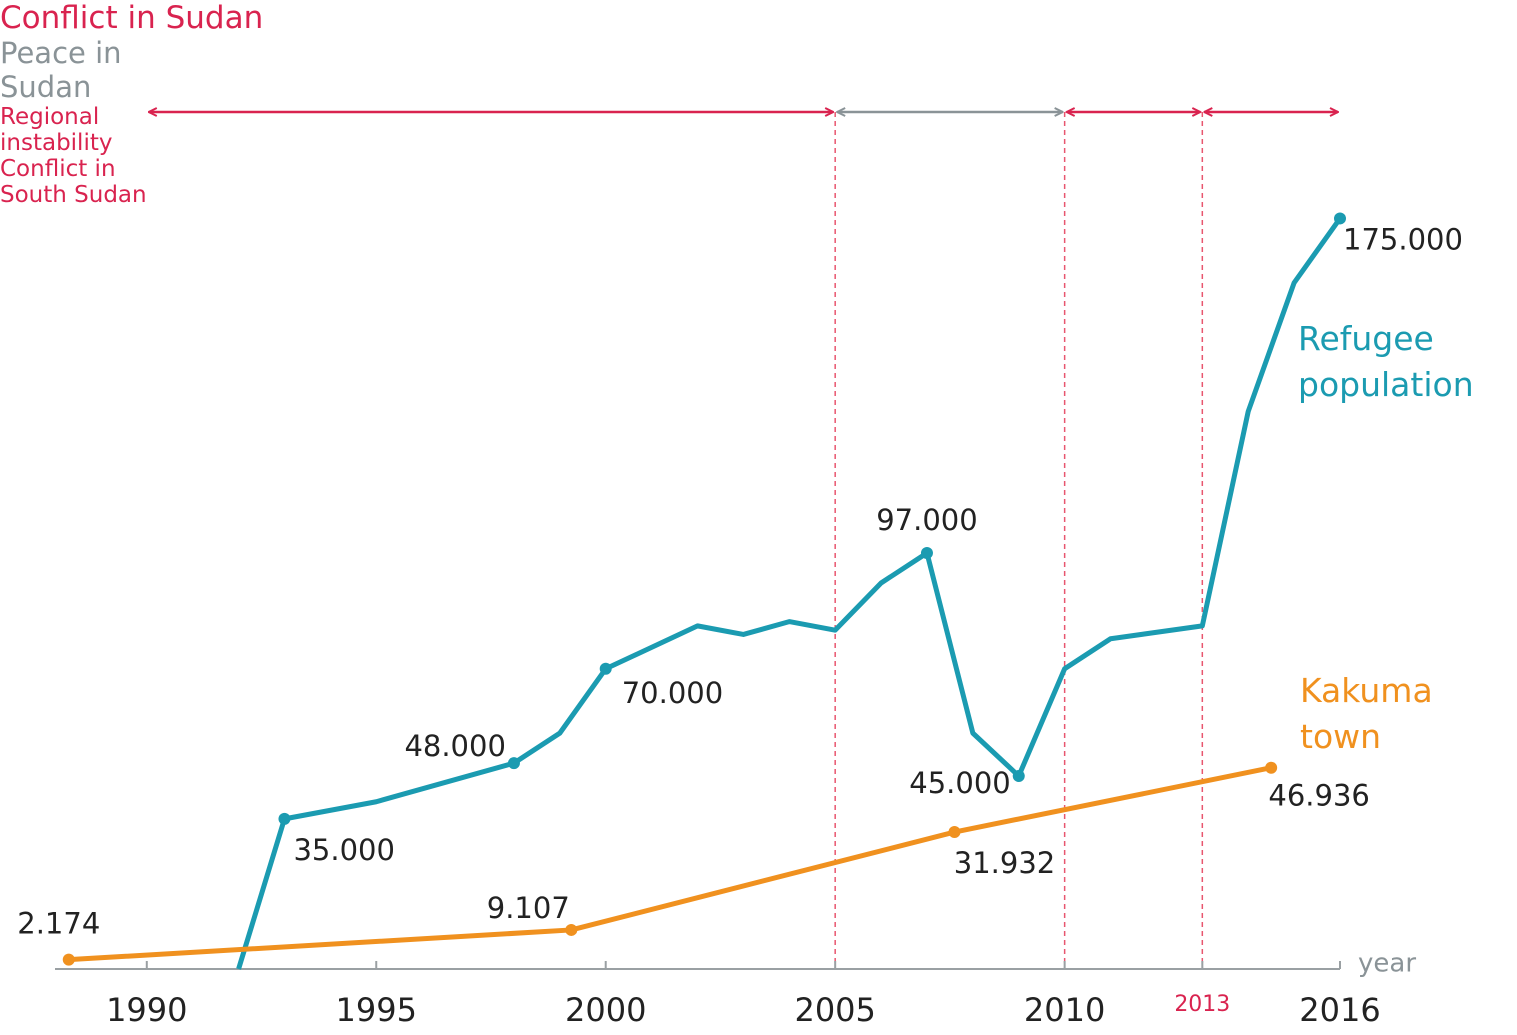  Describe the element at coordinates (454, 746) in the screenshot. I see `data-label: 48.000` at that location.